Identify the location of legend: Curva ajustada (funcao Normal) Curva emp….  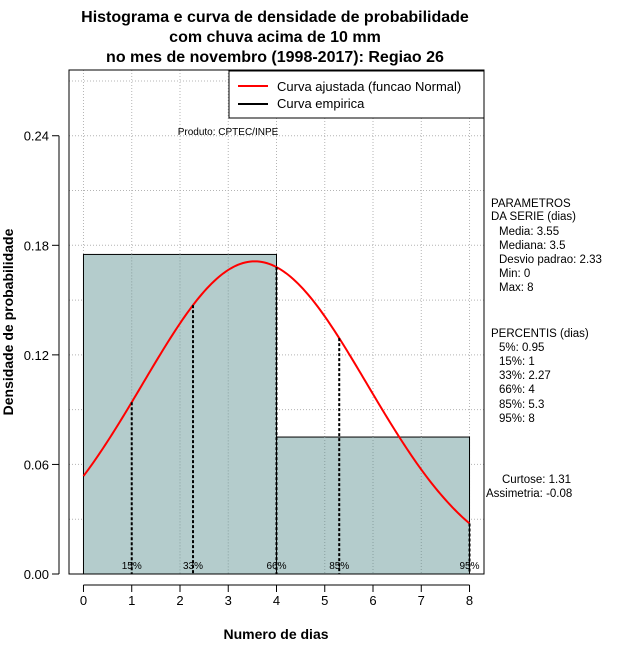
(356, 94).